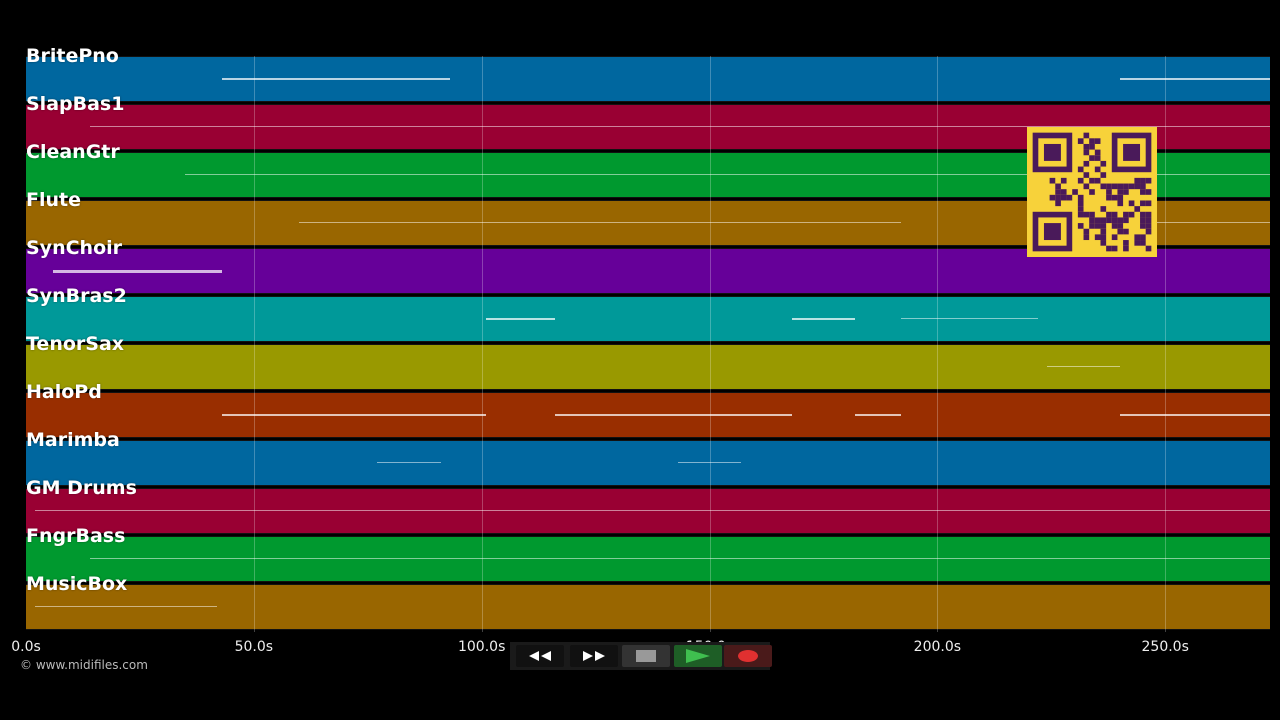  I want to click on track-name: FngrBass, so click(76, 536).